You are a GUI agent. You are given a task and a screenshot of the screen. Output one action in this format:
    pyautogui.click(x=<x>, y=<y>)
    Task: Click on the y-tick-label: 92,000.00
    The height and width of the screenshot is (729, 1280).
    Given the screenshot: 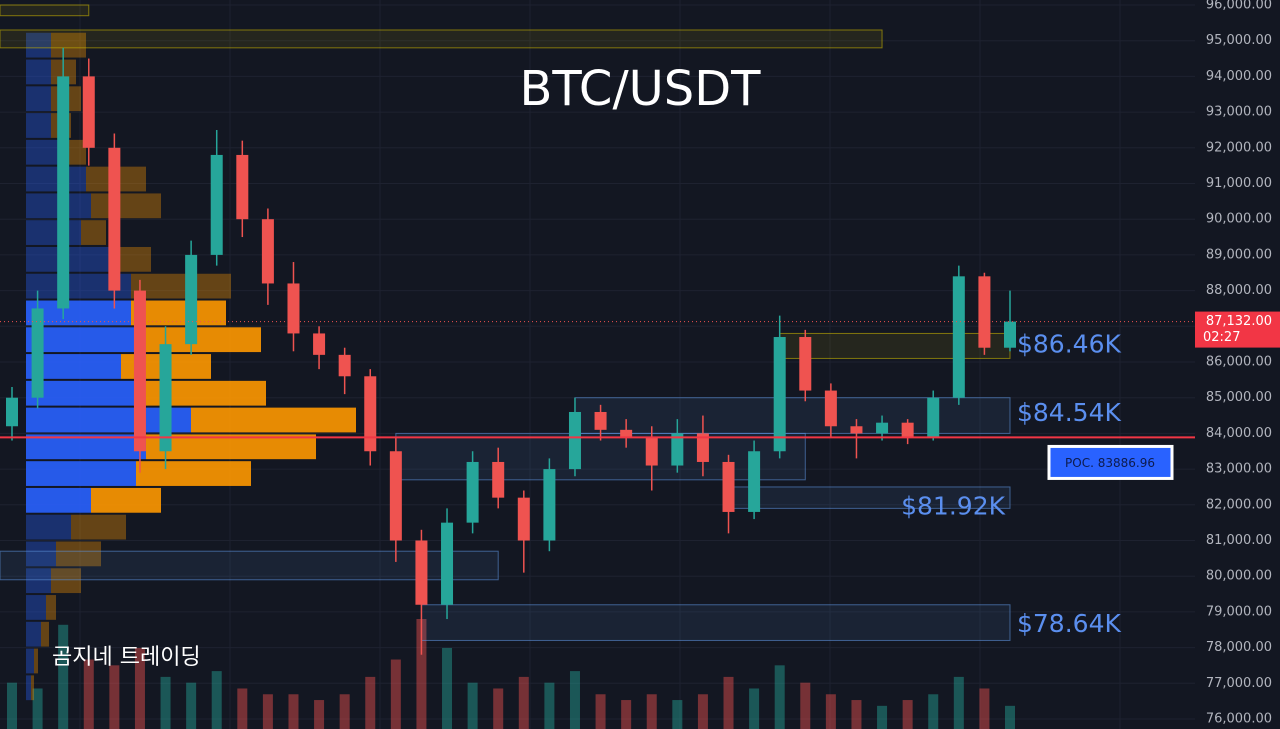 What is the action you would take?
    pyautogui.click(x=1239, y=147)
    